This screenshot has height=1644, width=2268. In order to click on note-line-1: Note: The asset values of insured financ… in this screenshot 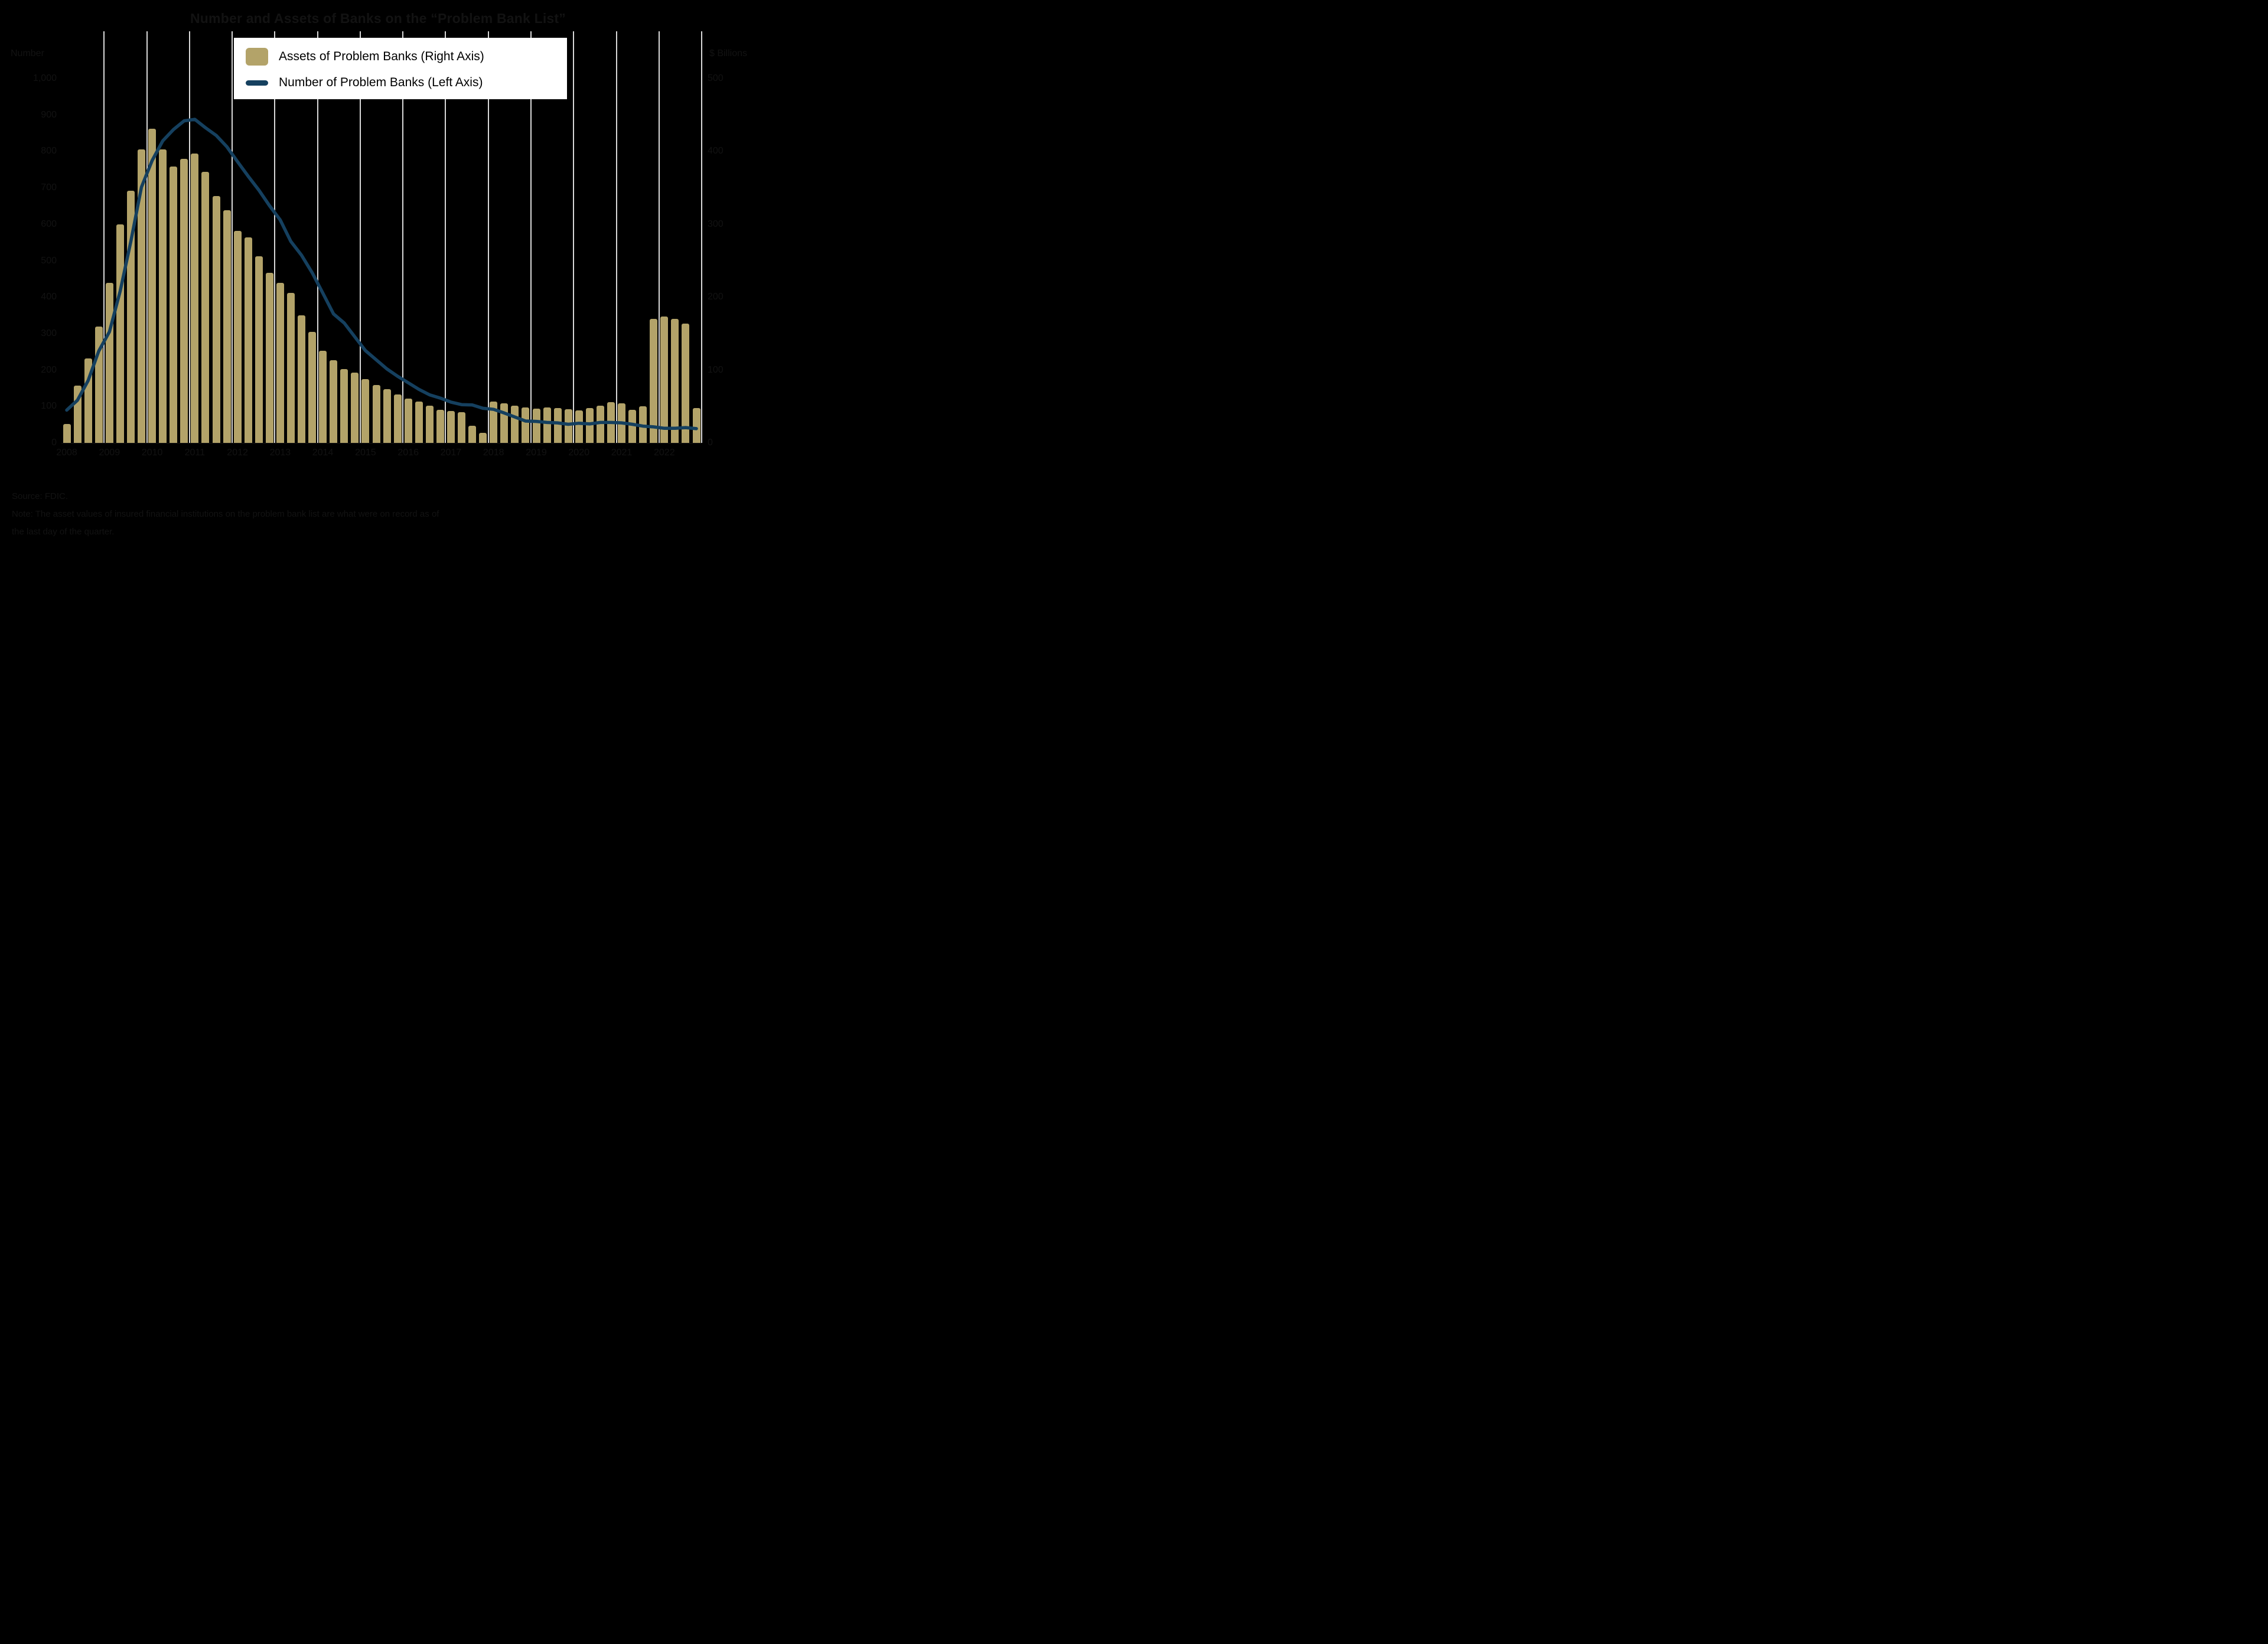, I will do `click(225, 514)`.